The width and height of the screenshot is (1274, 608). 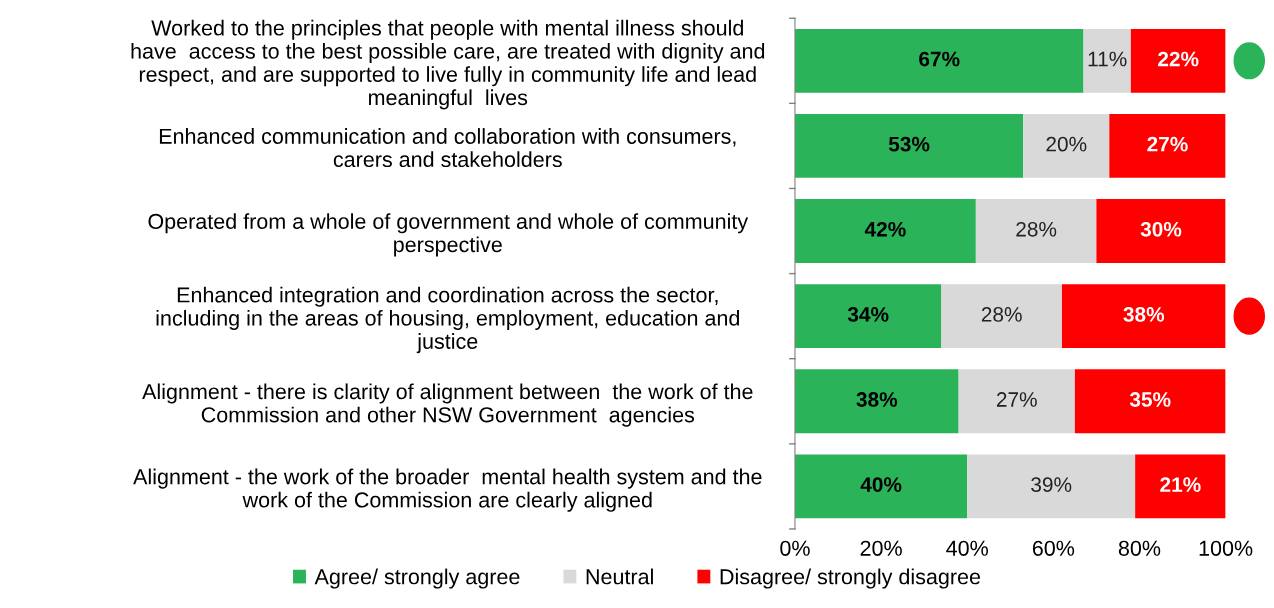 I want to click on data-label: 30%, so click(x=1161, y=229).